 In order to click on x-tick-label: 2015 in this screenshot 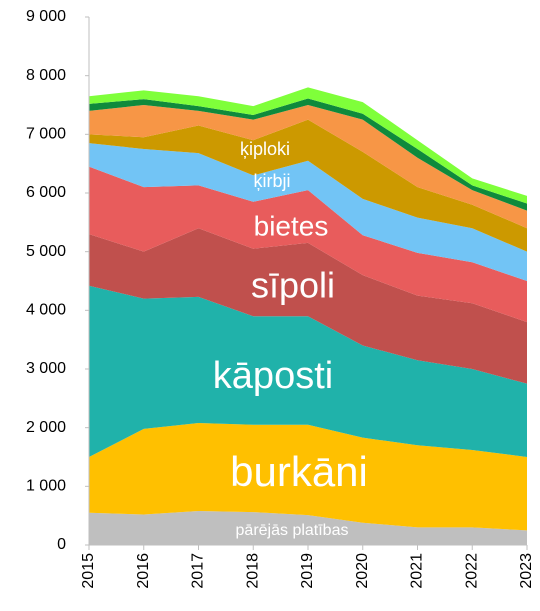, I will do `click(88, 571)`.